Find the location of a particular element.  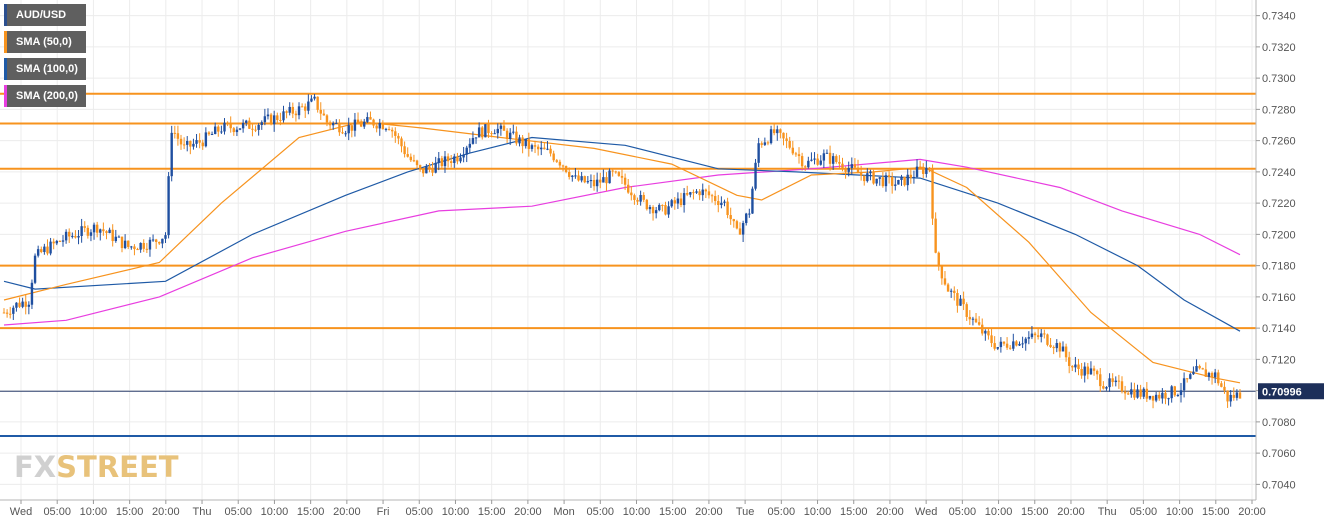

x-tick-label: 20:00 is located at coordinates (347, 512).